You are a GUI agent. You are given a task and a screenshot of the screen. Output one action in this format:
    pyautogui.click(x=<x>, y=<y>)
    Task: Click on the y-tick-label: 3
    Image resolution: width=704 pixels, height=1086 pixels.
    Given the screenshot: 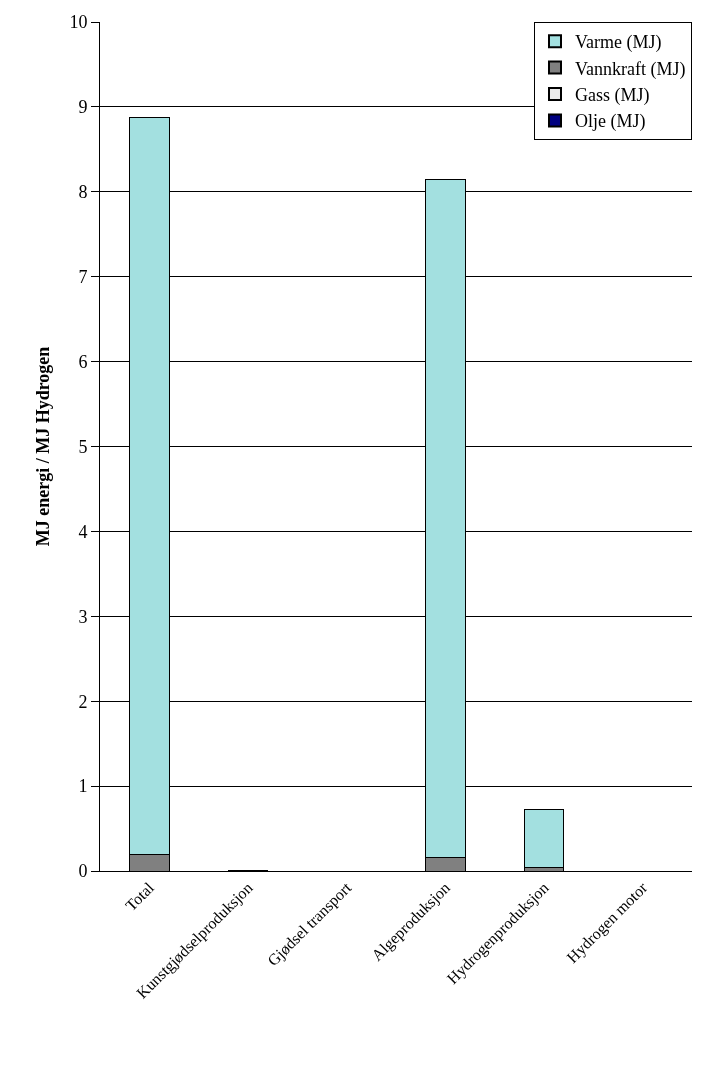 What is the action you would take?
    pyautogui.click(x=83, y=616)
    